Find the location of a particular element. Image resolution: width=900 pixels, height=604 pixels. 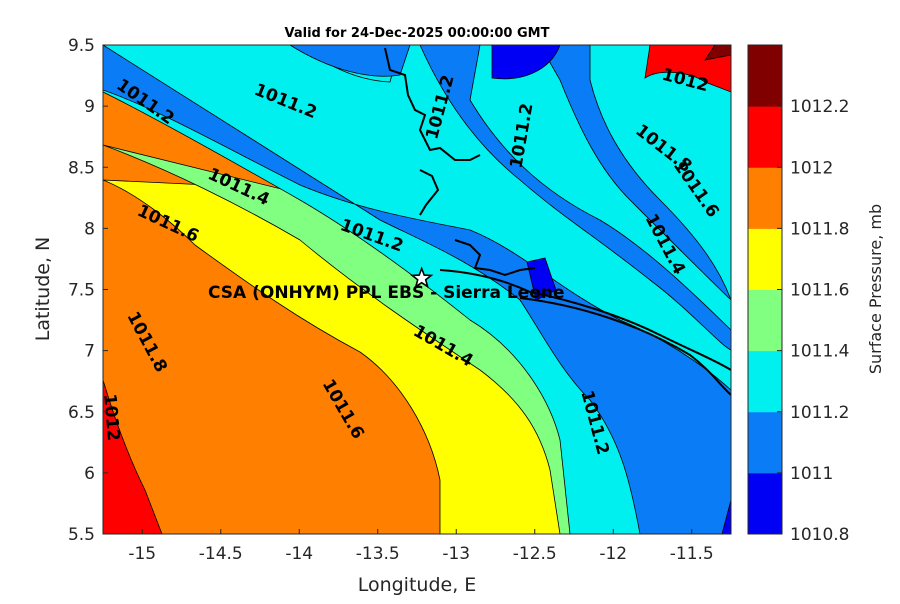

colorbar-tick-label: 1010.8 is located at coordinates (819, 535).